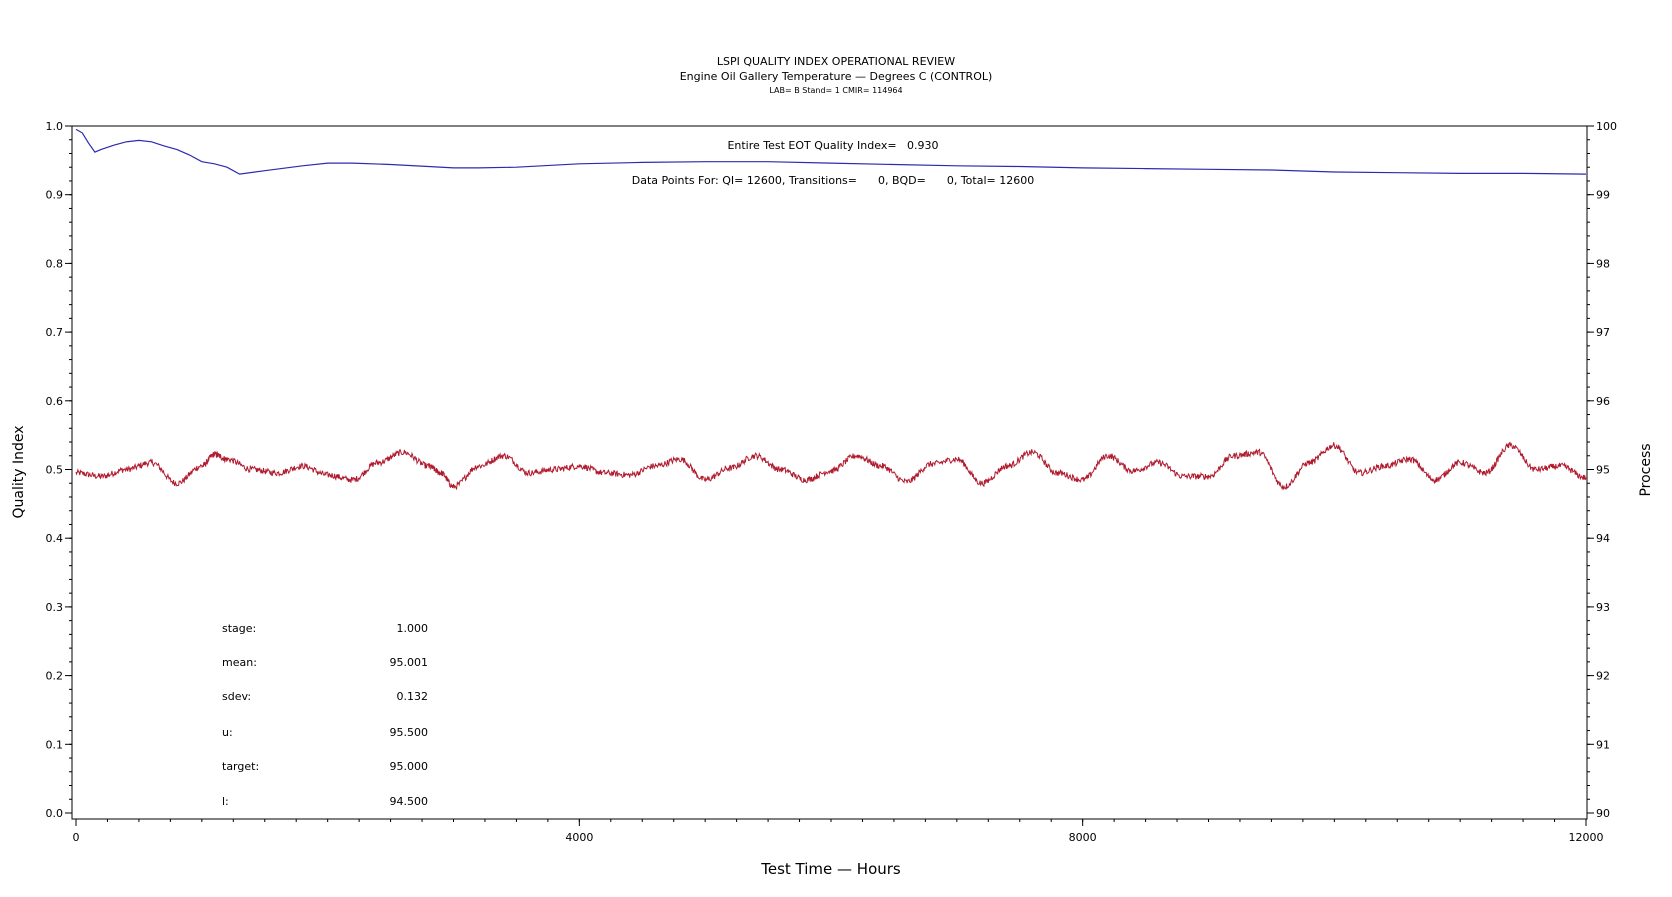 The width and height of the screenshot is (1672, 897). Describe the element at coordinates (832, 145) in the screenshot. I see `quality-index-annotation: Entire Test EOT Quality Index= 0.930` at that location.